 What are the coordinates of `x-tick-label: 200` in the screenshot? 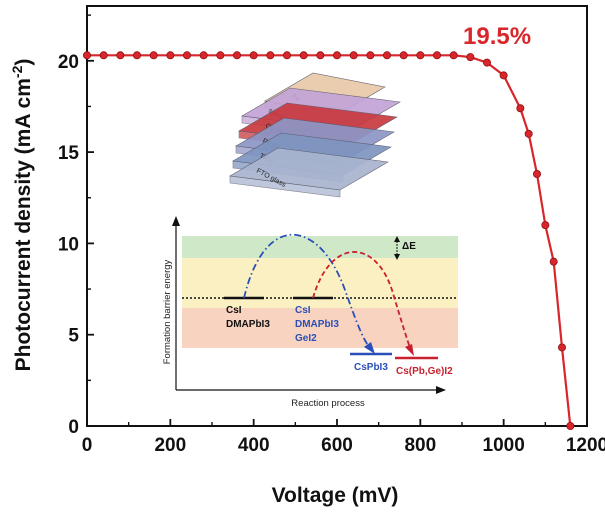 It's located at (170, 445).